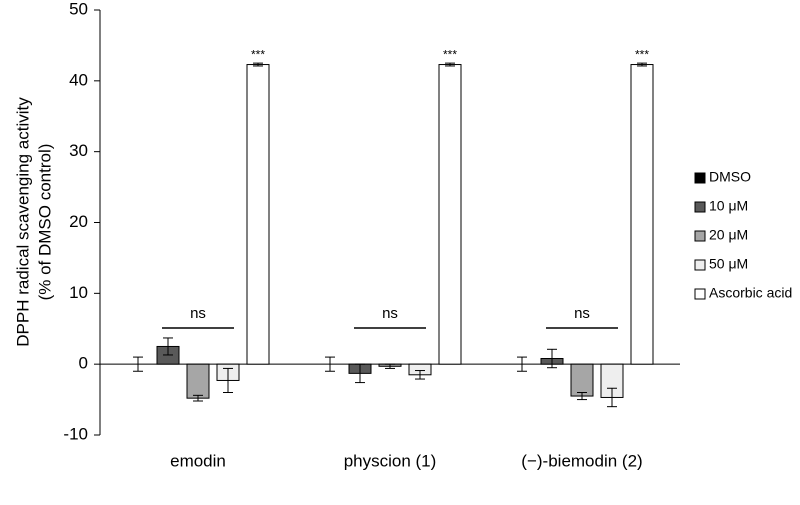  What do you see at coordinates (78, 221) in the screenshot?
I see `y-tick-label: 20` at bounding box center [78, 221].